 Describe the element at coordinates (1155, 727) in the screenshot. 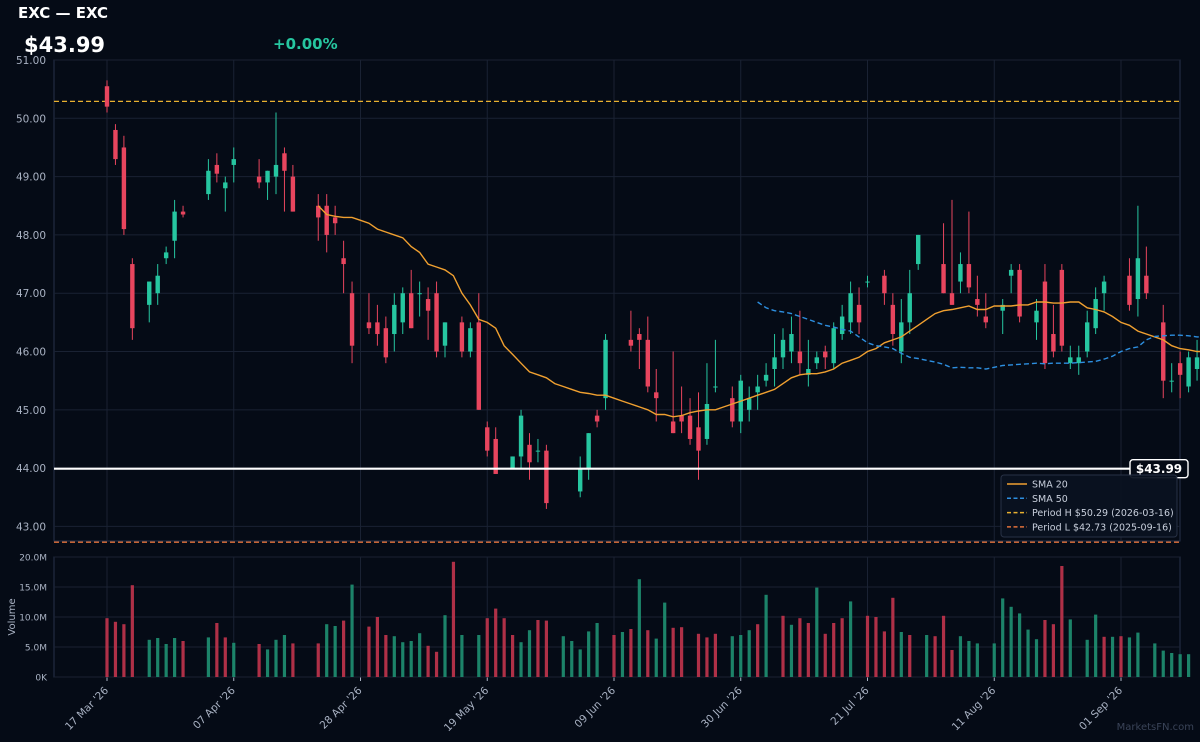

I see `watermark: MarketsFN.com` at that location.